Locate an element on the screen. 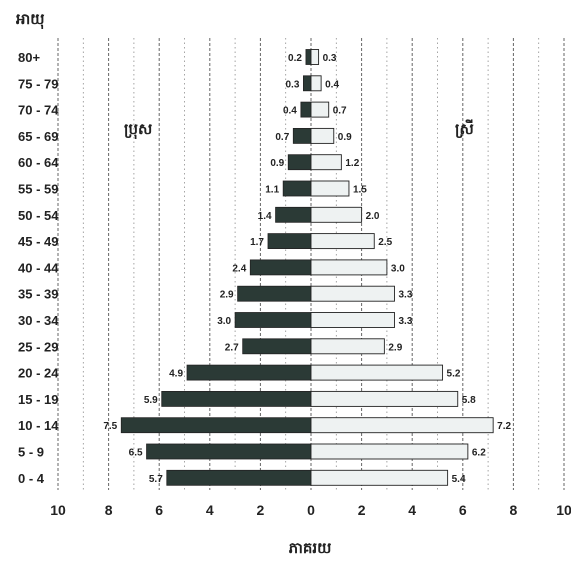 The width and height of the screenshot is (571, 563). age-group-label: 35 - 39 is located at coordinates (38, 294).